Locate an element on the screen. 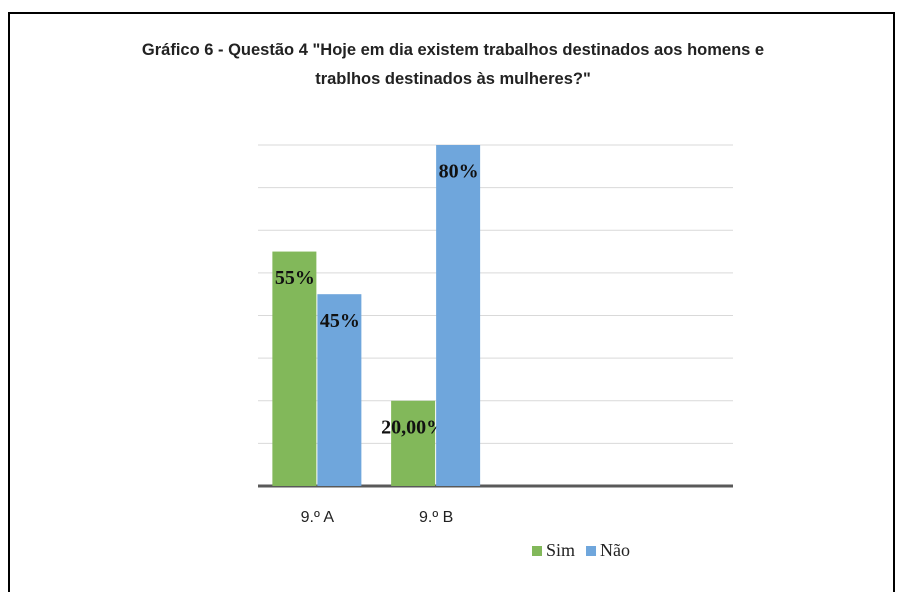 Image resolution: width=905 pixels, height=592 pixels. legend-label: Sim is located at coordinates (560, 550).